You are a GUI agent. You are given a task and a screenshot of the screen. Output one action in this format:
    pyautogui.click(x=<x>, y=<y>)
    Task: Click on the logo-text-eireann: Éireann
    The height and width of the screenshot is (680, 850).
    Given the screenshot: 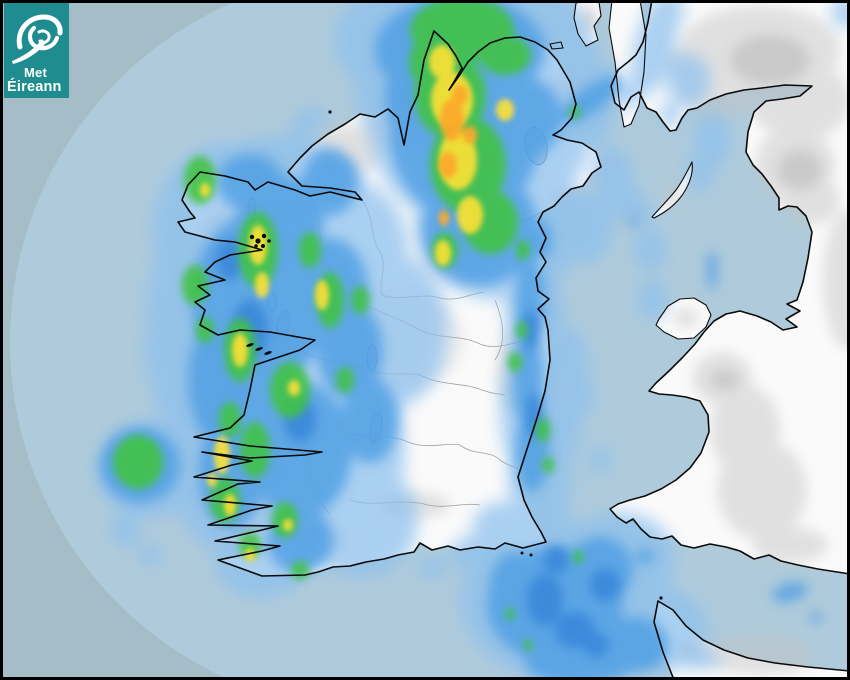 What is the action you would take?
    pyautogui.click(x=34, y=87)
    